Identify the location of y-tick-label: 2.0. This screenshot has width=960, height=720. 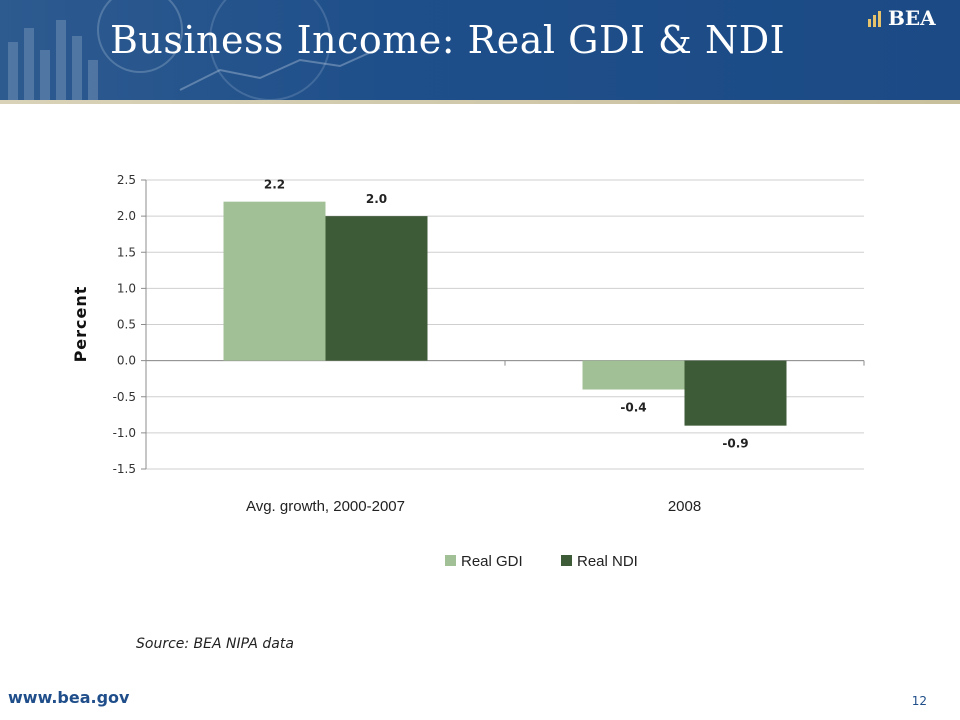
(126, 216).